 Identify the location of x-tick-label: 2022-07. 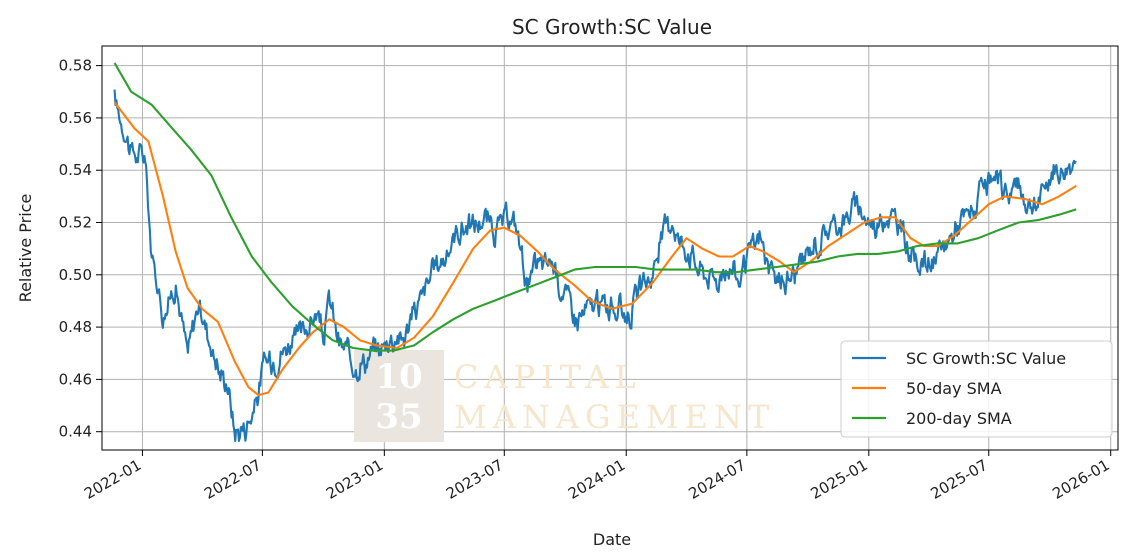
(232, 479).